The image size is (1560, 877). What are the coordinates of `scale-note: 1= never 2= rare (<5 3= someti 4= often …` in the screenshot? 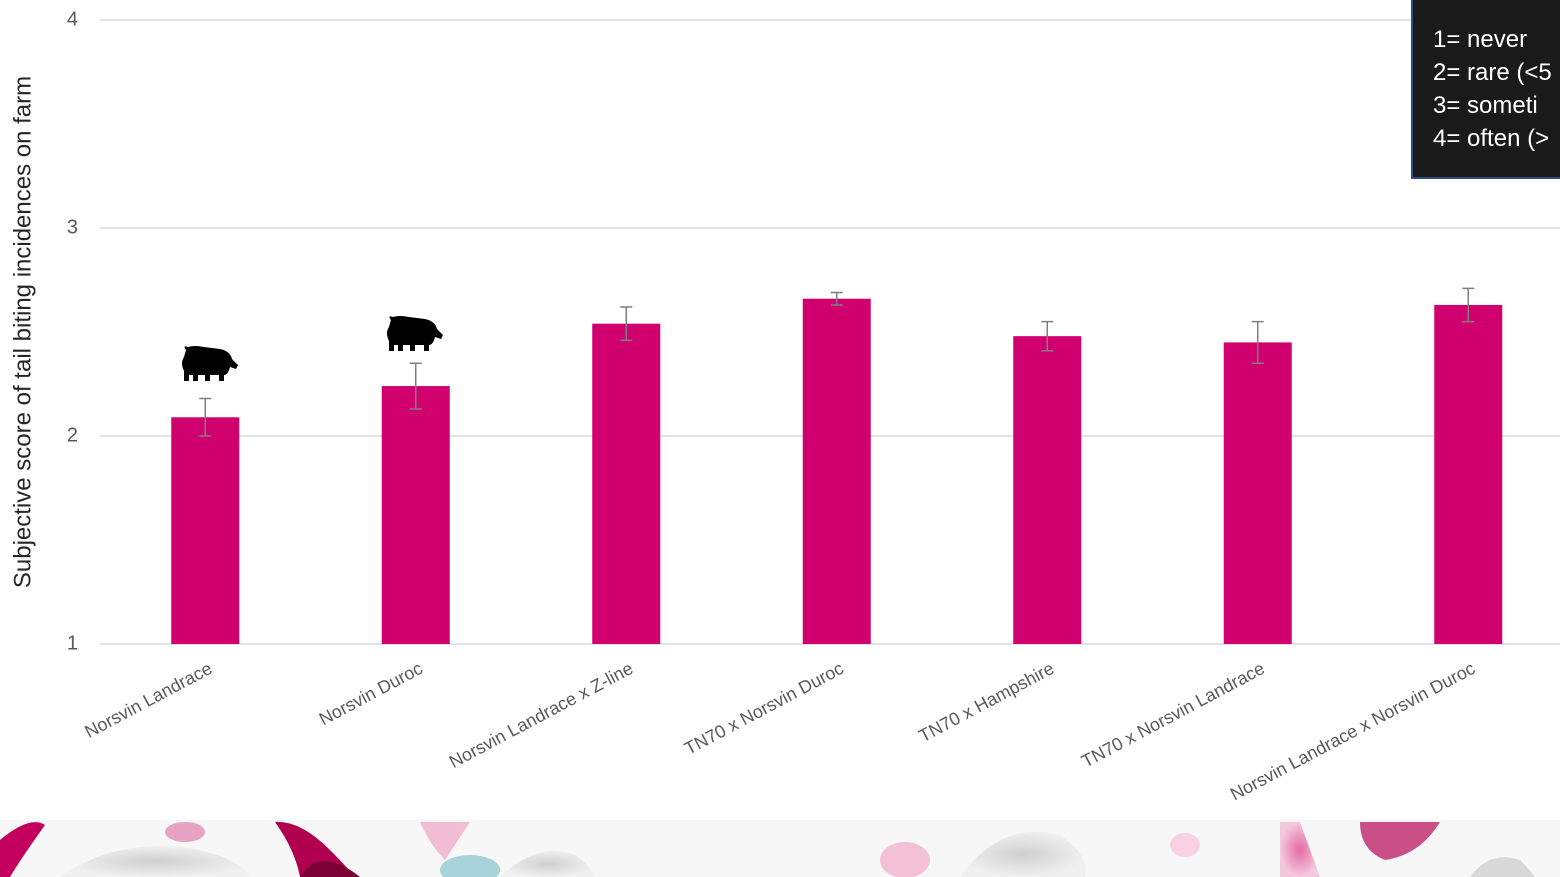 It's located at (1485, 89).